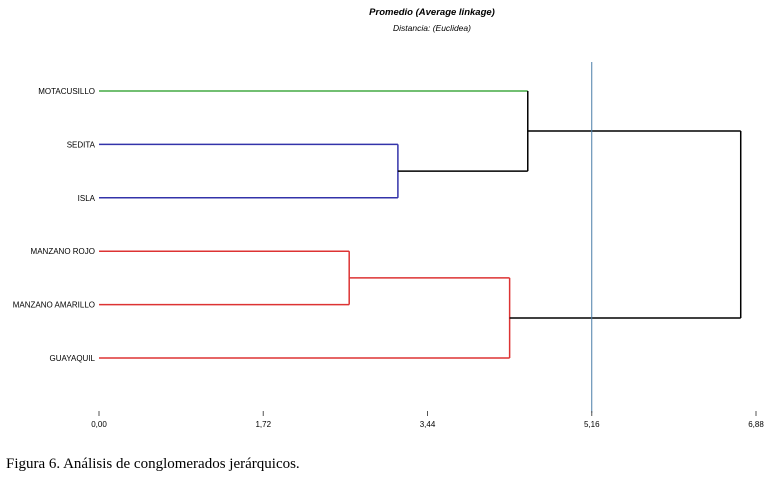 The width and height of the screenshot is (777, 479). I want to click on leaf-label: MOTACUSILLO, so click(66, 91).